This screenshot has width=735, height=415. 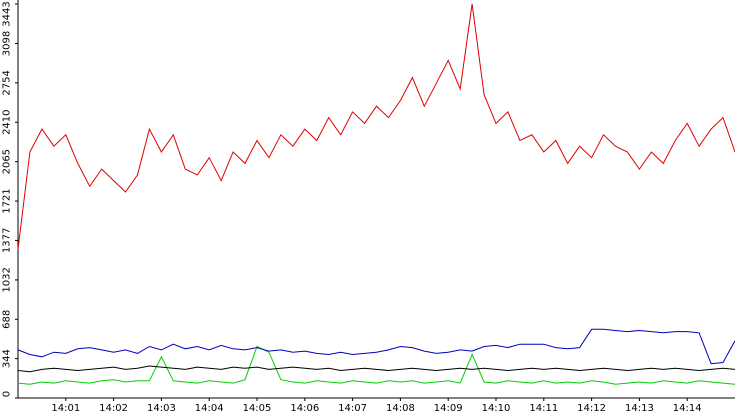 I want to click on x-tick-label: 14:01, so click(x=65, y=408).